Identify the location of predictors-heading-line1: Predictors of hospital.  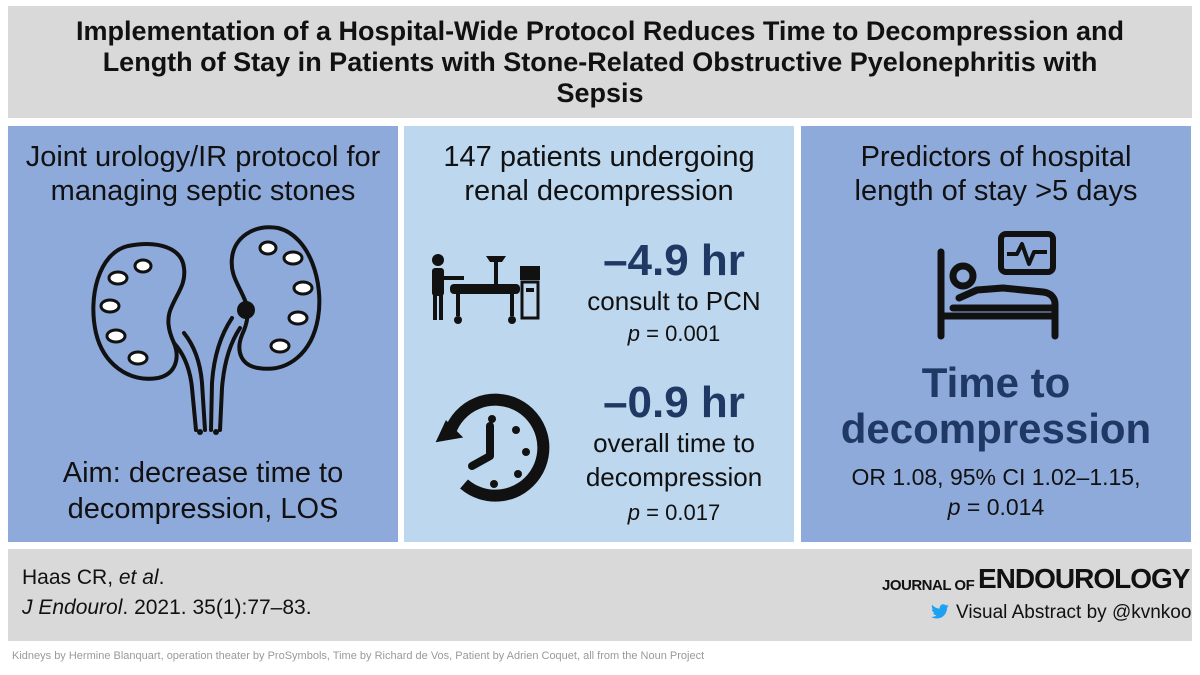
(996, 157).